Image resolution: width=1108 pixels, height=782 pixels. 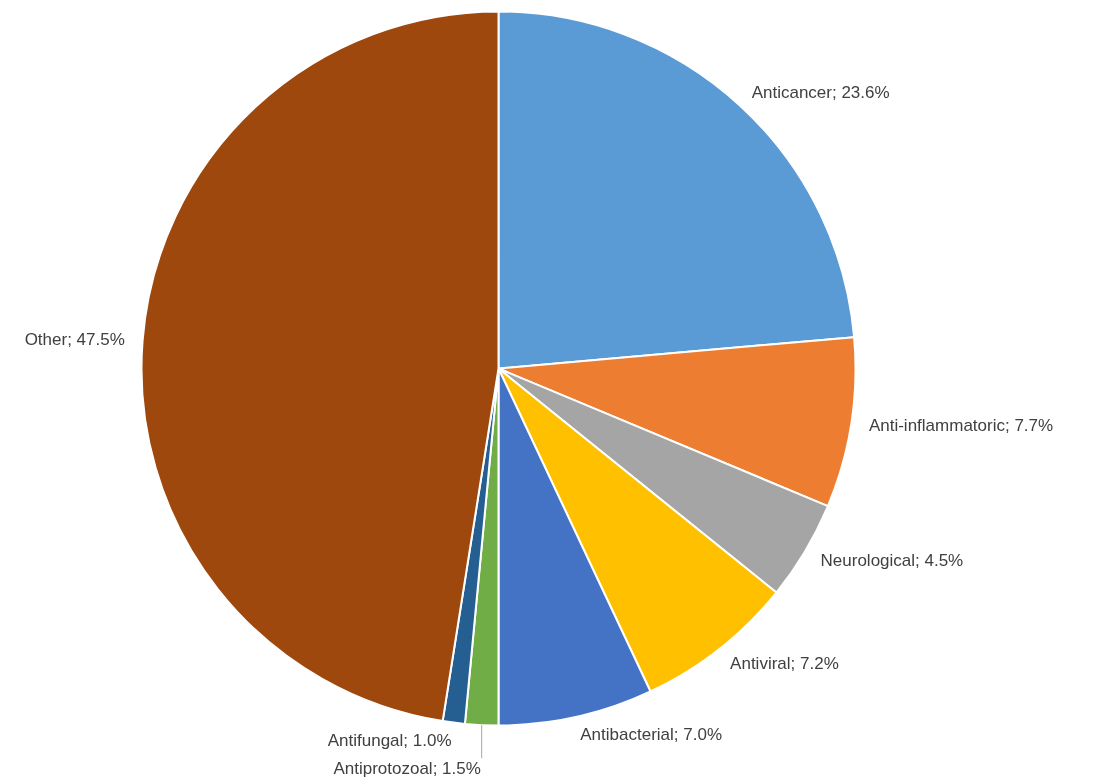 What do you see at coordinates (892, 560) in the screenshot?
I see `slice-label: Neurological; 4.5%` at bounding box center [892, 560].